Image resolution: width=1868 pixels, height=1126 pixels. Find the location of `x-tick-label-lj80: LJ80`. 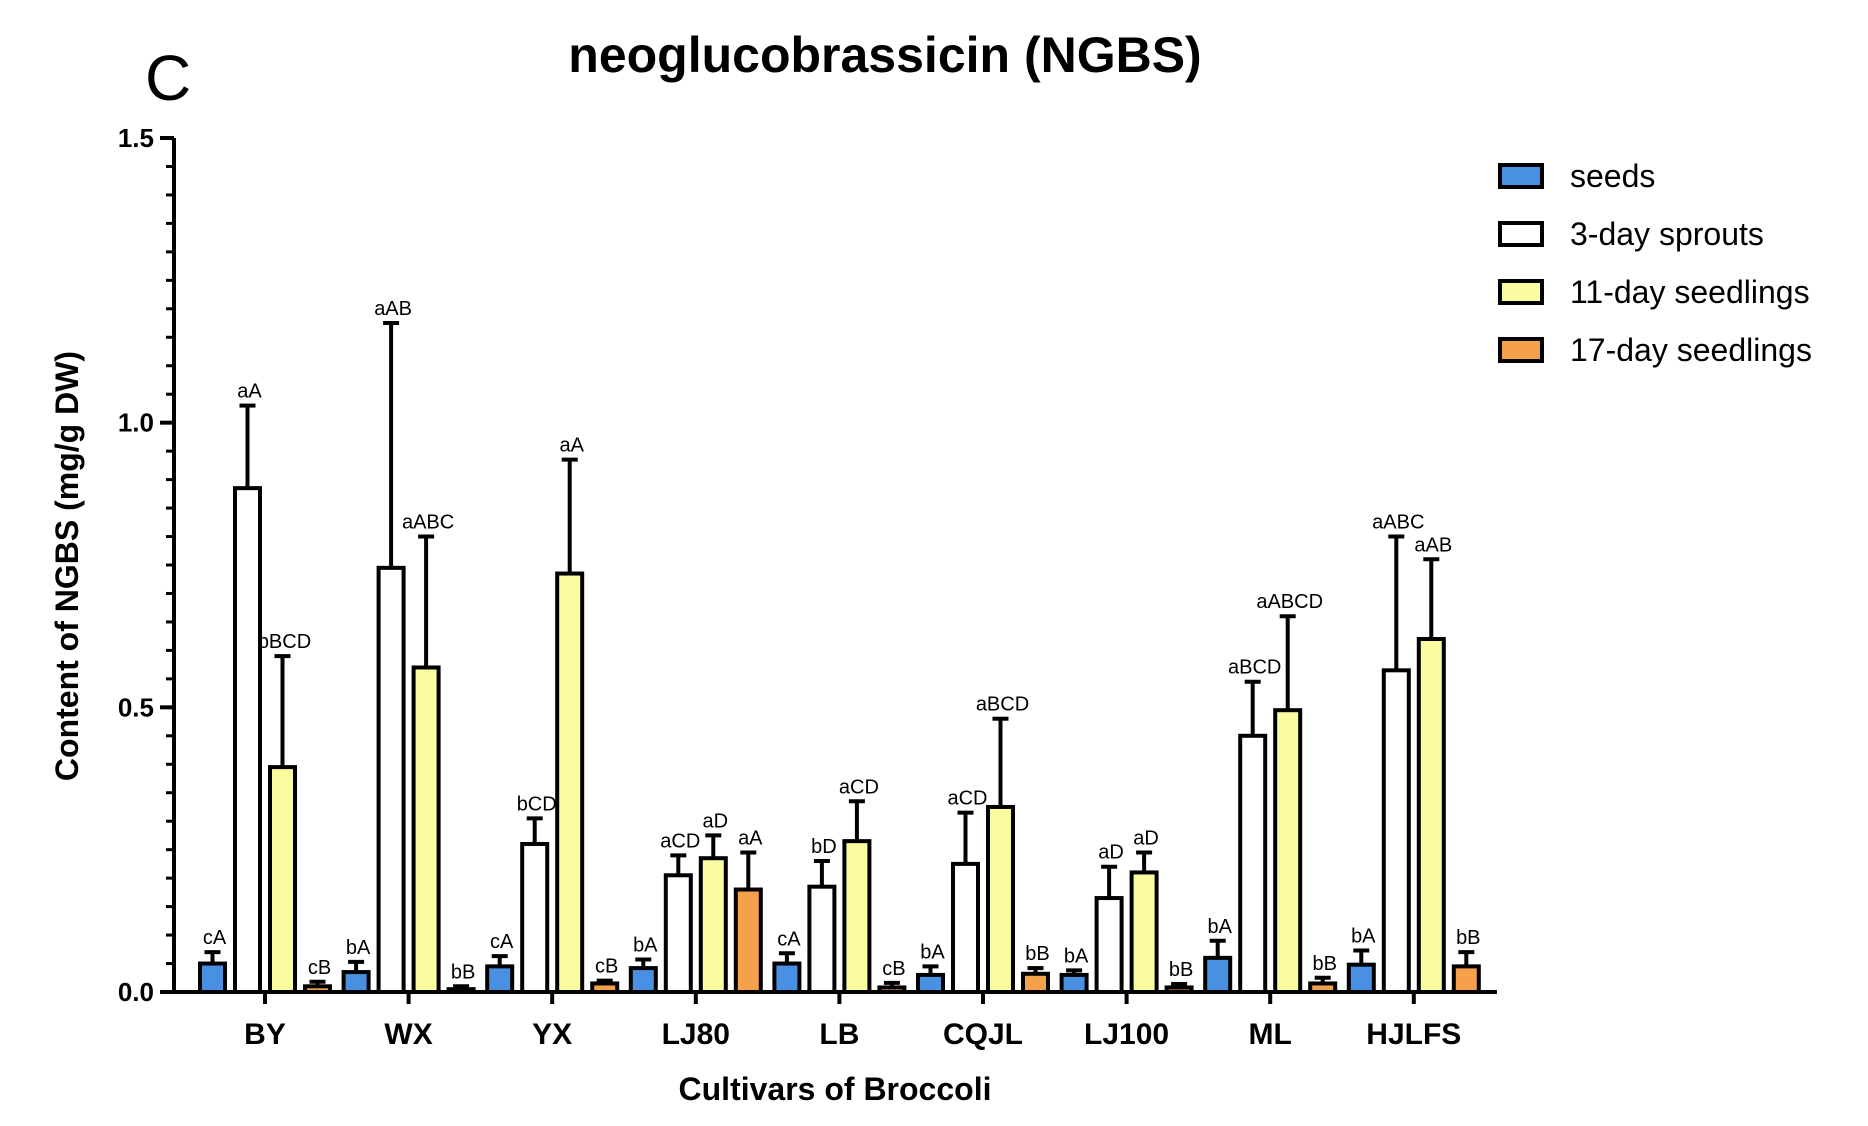

x-tick-label-lj80: LJ80 is located at coordinates (696, 1034).